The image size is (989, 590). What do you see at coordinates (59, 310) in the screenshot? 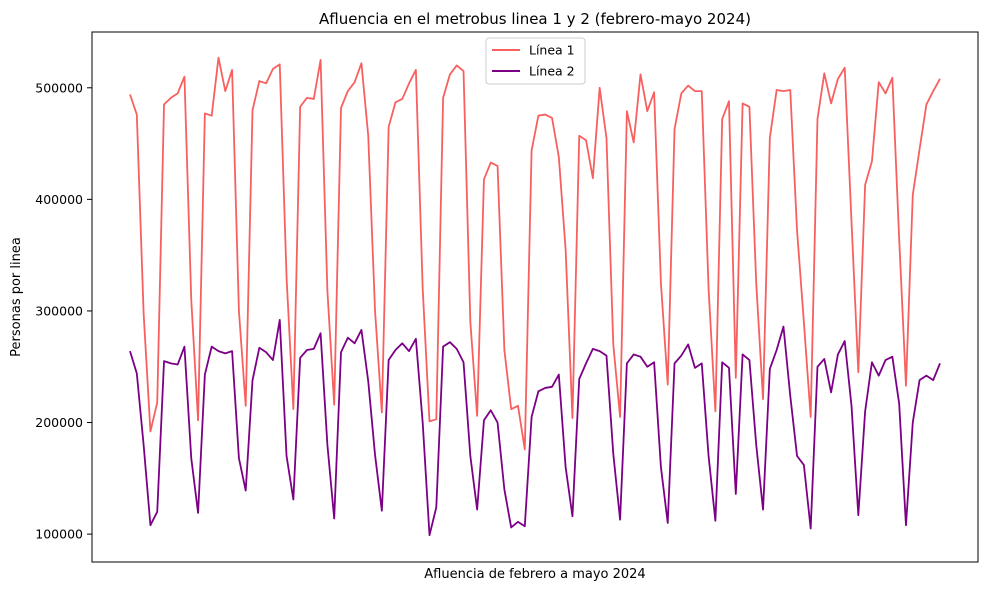
I see `y-tick-label: 300000` at bounding box center [59, 310].